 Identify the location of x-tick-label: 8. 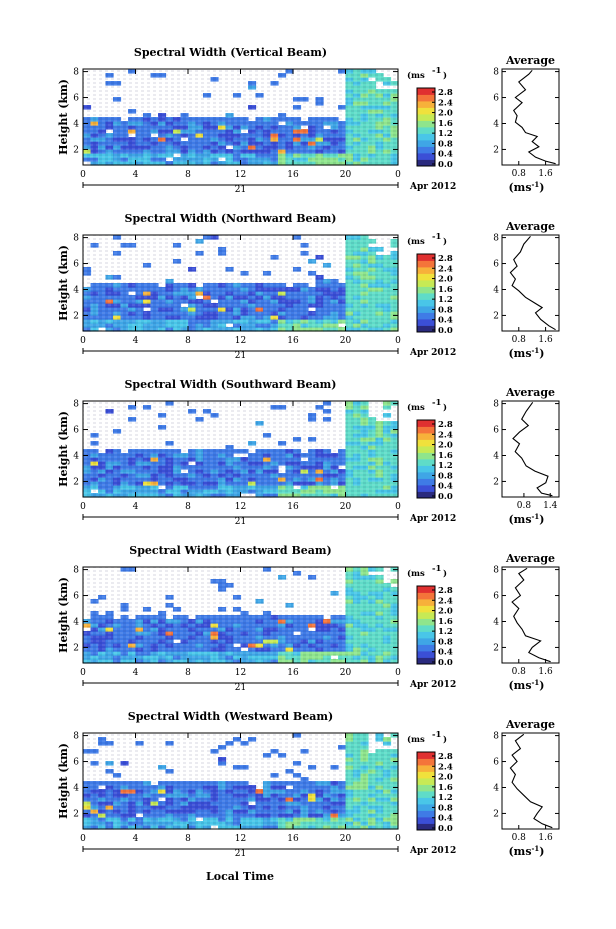
(188, 175).